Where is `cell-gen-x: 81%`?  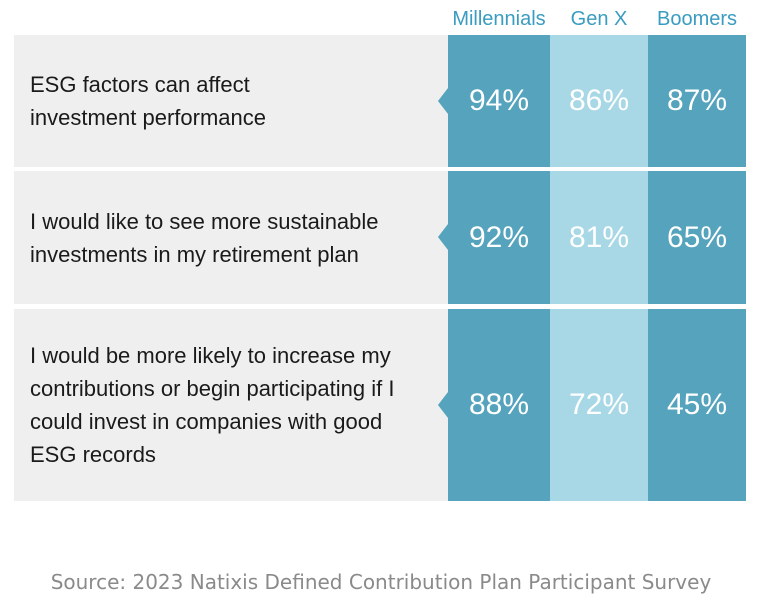 cell-gen-x: 81% is located at coordinates (599, 237).